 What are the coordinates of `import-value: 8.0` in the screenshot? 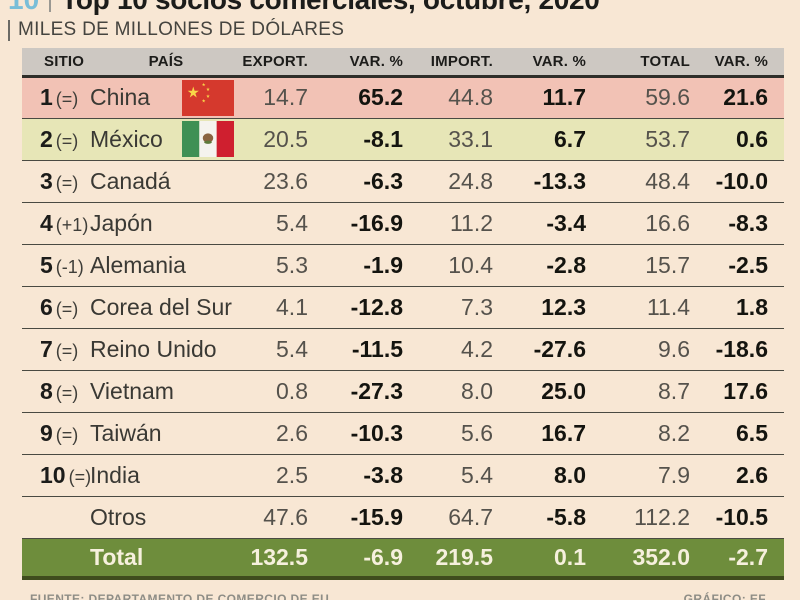 It's located at (477, 390).